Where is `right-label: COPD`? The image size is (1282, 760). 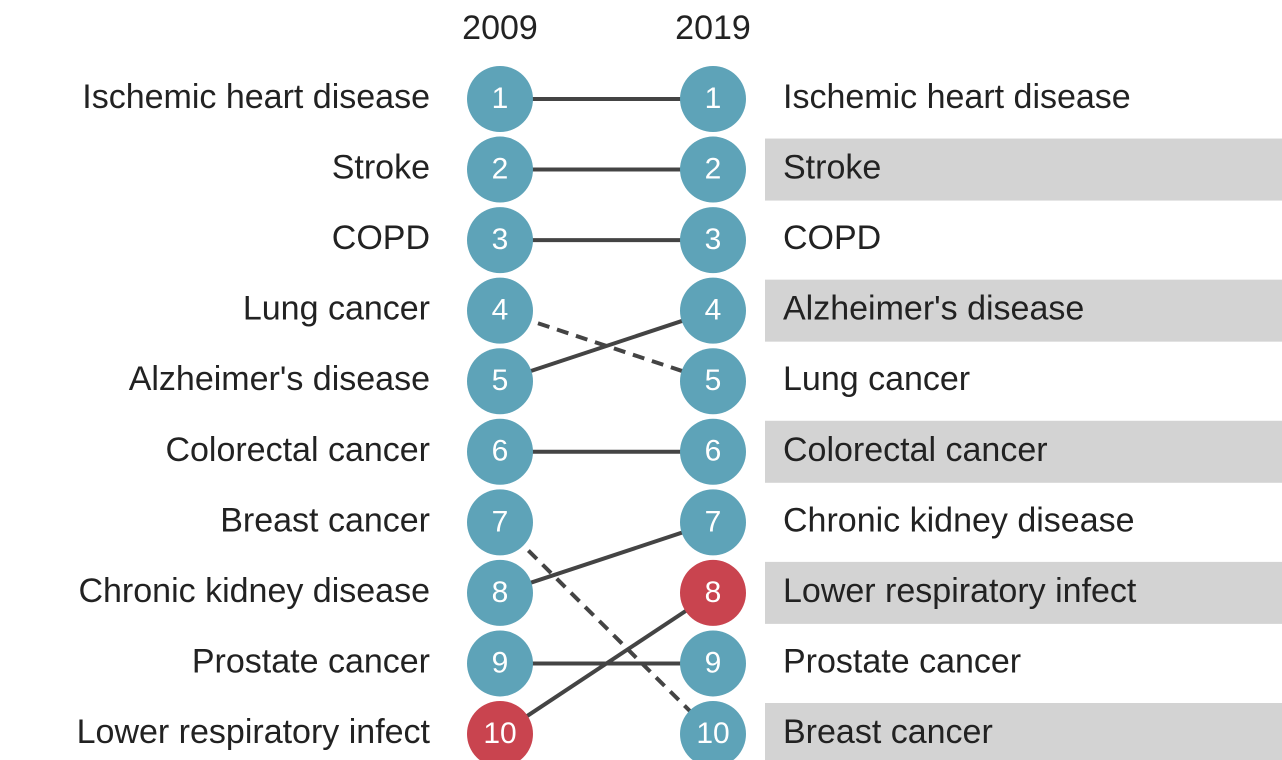 right-label: COPD is located at coordinates (832, 238).